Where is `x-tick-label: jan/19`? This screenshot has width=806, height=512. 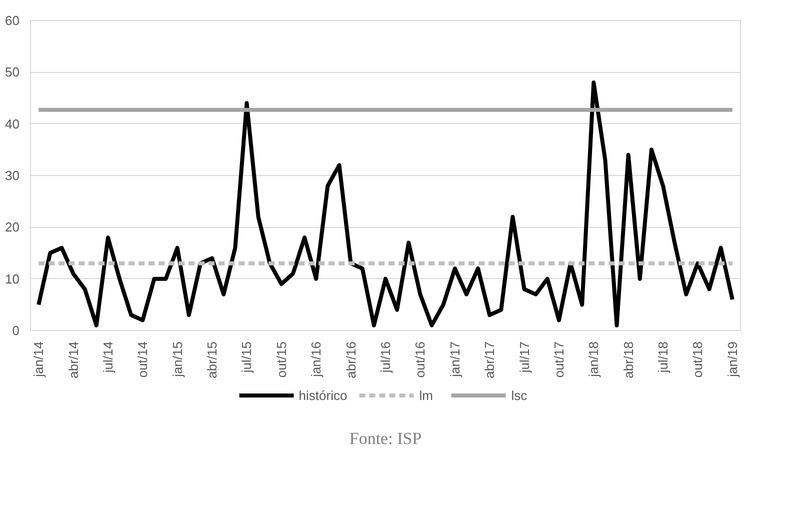
x-tick-label: jan/19 is located at coordinates (732, 360).